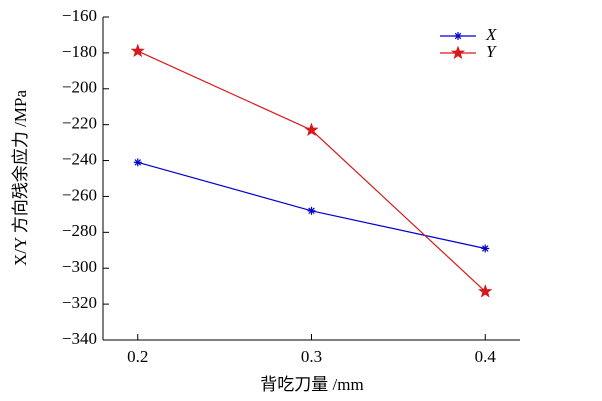 This screenshot has width=602, height=401. Describe the element at coordinates (491, 51) in the screenshot. I see `legend-label: Y` at that location.